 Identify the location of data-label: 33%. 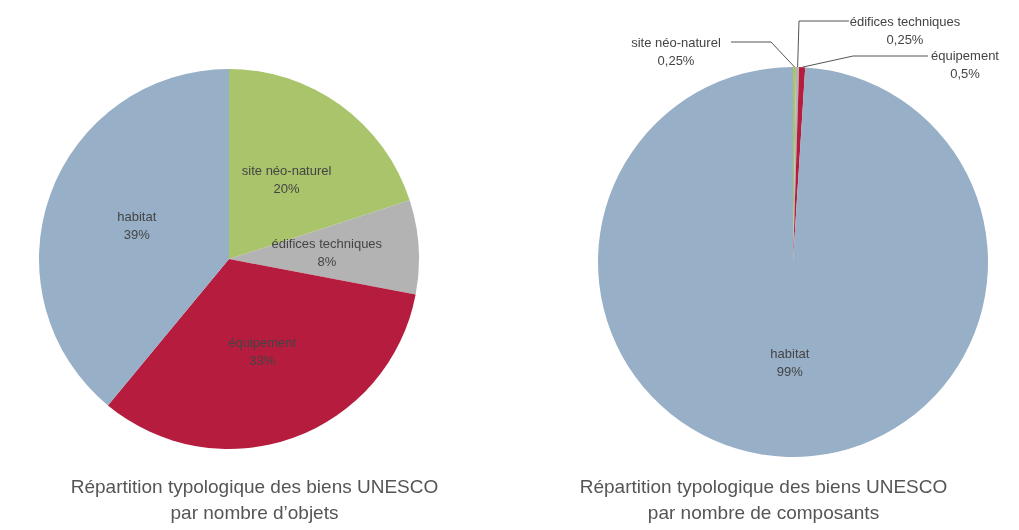
(262, 360).